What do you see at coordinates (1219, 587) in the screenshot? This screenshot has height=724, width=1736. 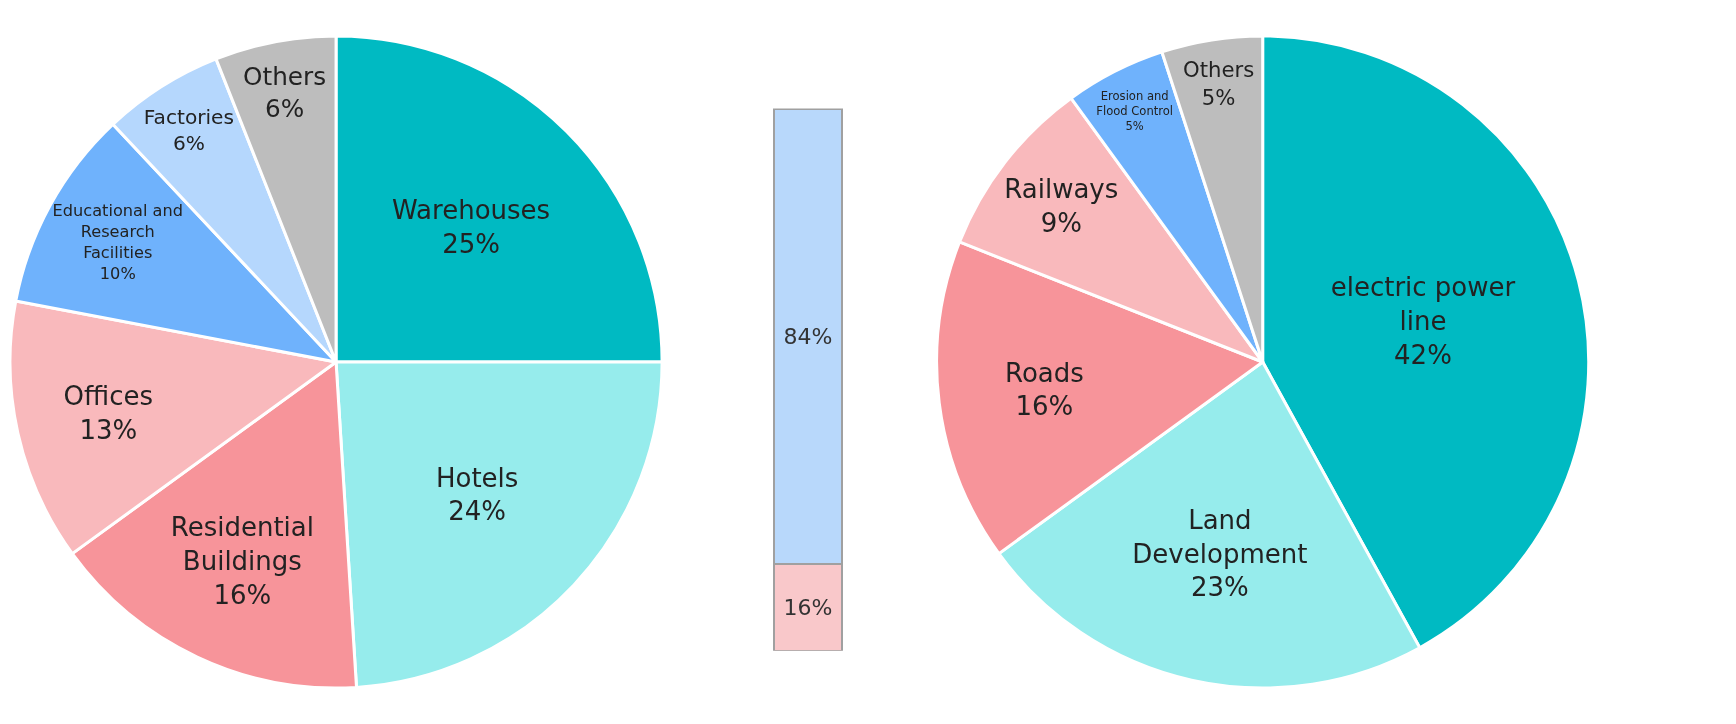 I see `data-label: 23%` at bounding box center [1219, 587].